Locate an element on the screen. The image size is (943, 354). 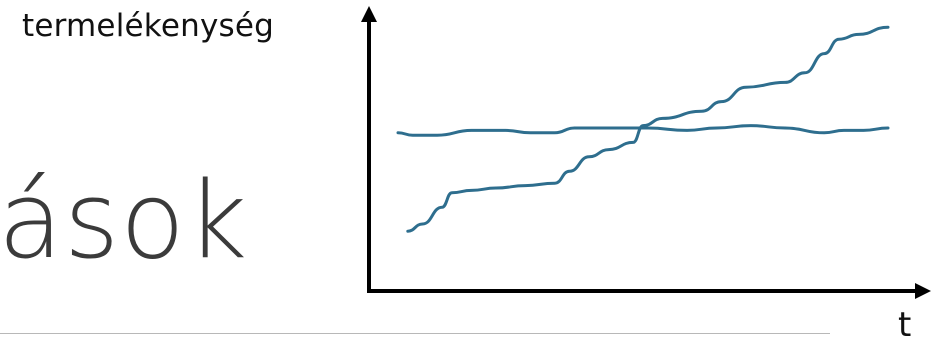
y-axis-arrowhead is located at coordinates (369, 14).